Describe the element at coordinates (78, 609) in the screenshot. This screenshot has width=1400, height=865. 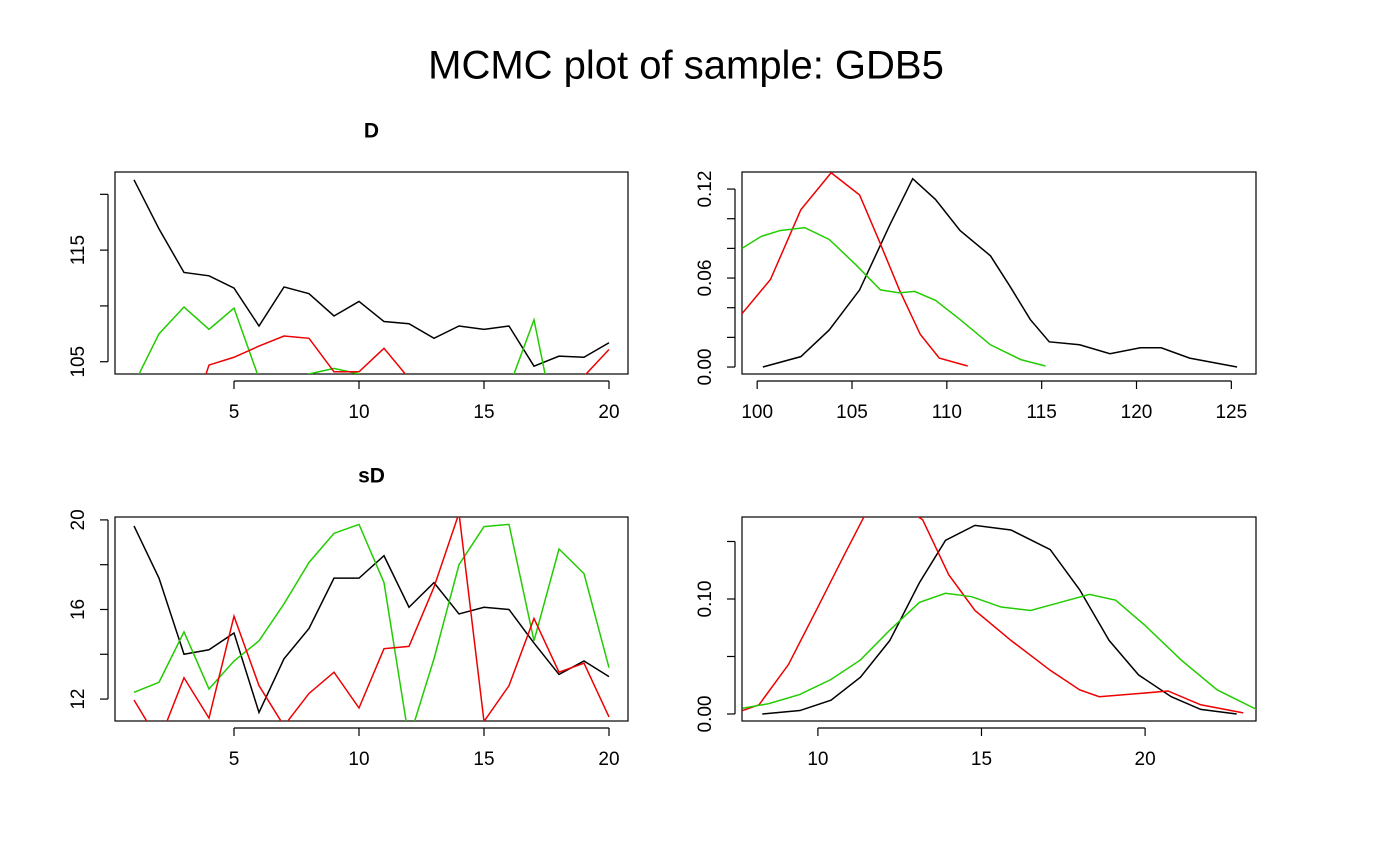
I see `y-tick-label: 16` at that location.